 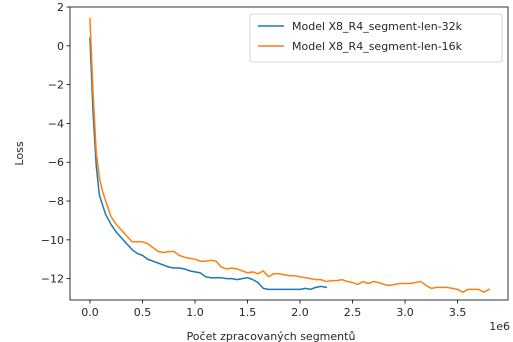 I want to click on x-axis-offset-label: 1e6, so click(x=499, y=326).